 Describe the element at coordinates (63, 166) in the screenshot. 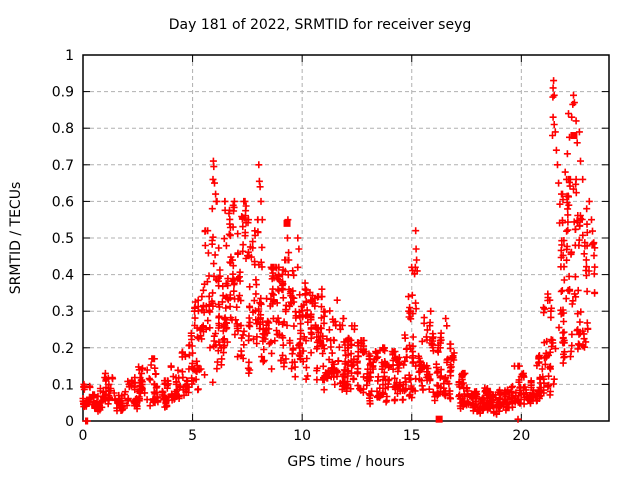

I see `y-tick-label: 0.7` at that location.